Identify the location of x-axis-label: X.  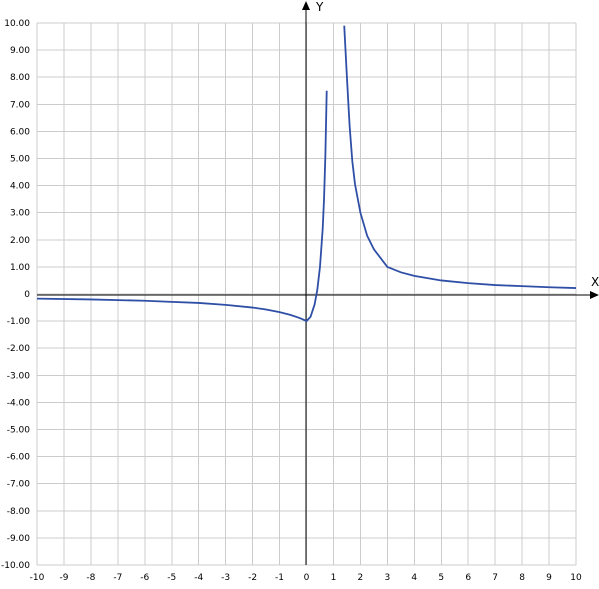
(595, 282).